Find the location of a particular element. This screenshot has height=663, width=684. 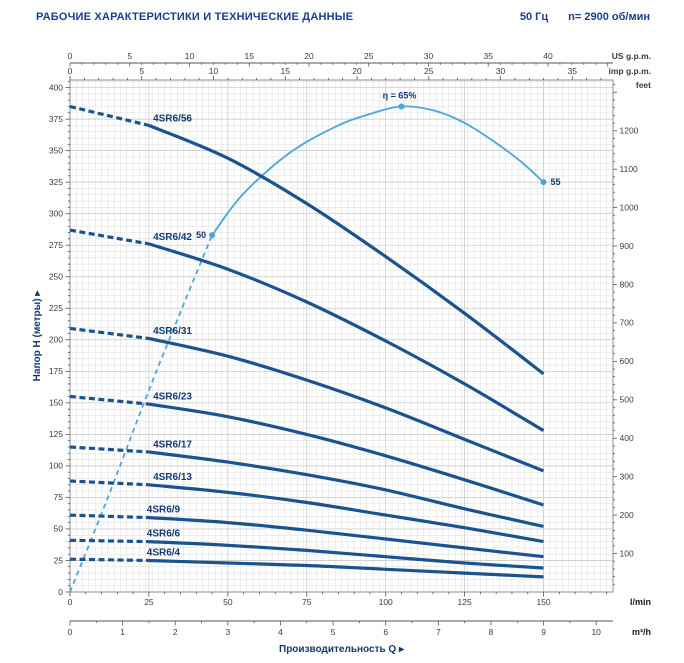

svg-text: 1 is located at coordinates (122, 632).